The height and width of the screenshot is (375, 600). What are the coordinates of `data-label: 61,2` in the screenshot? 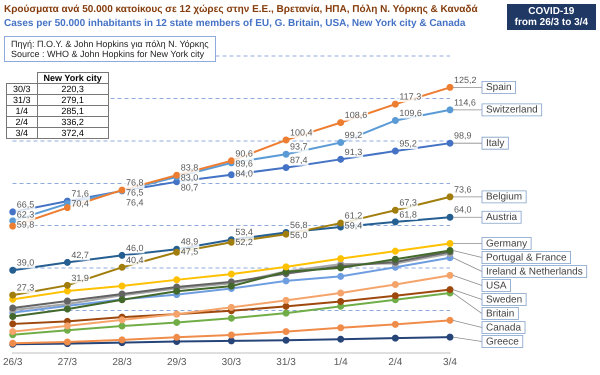 It's located at (353, 215).